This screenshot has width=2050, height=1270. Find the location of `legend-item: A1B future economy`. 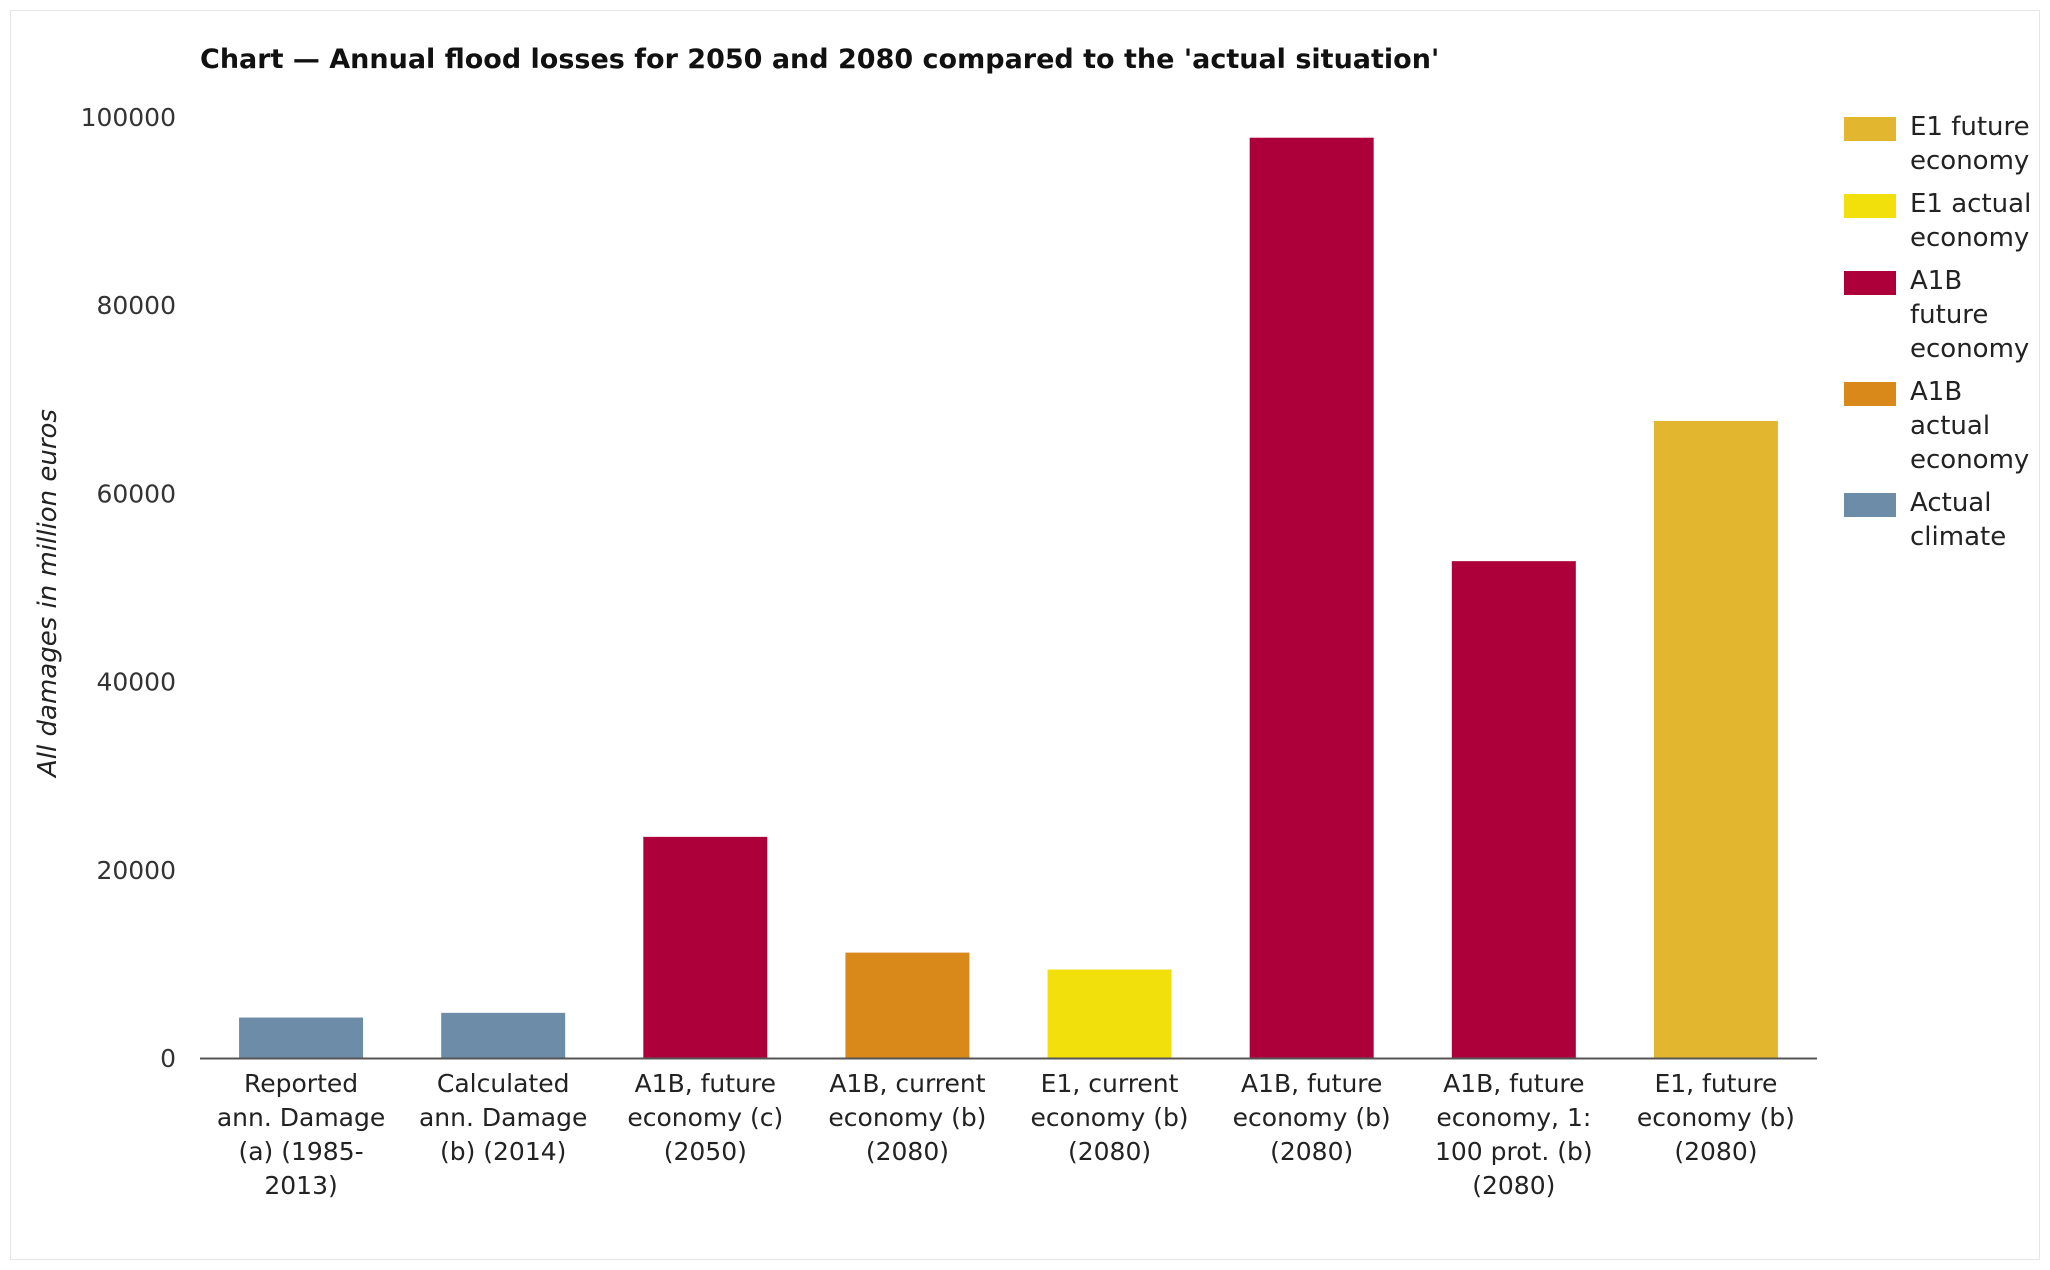

legend-item: A1B future economy is located at coordinates (1940, 315).